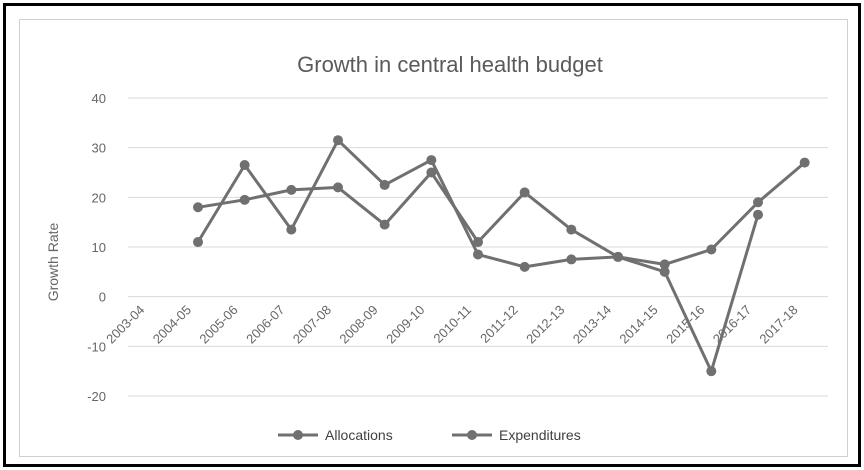  What do you see at coordinates (450, 64) in the screenshot?
I see `chart-title: Growth in central health budget` at bounding box center [450, 64].